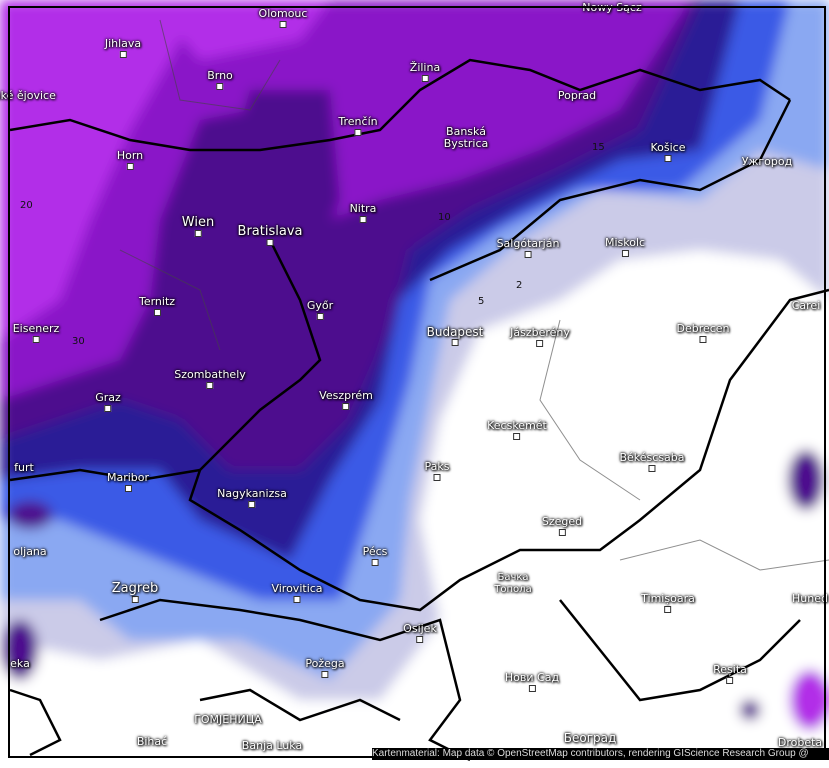  Describe the element at coordinates (420, 628) in the screenshot. I see `city-name: Osijek` at that location.